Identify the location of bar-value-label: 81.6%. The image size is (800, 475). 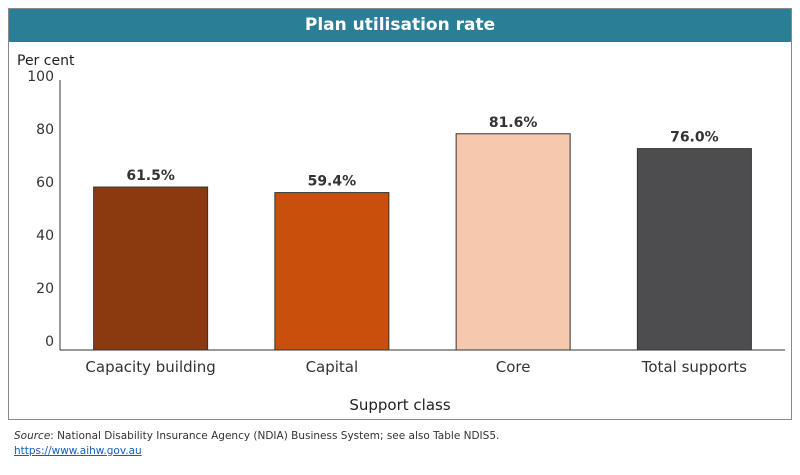
(513, 123).